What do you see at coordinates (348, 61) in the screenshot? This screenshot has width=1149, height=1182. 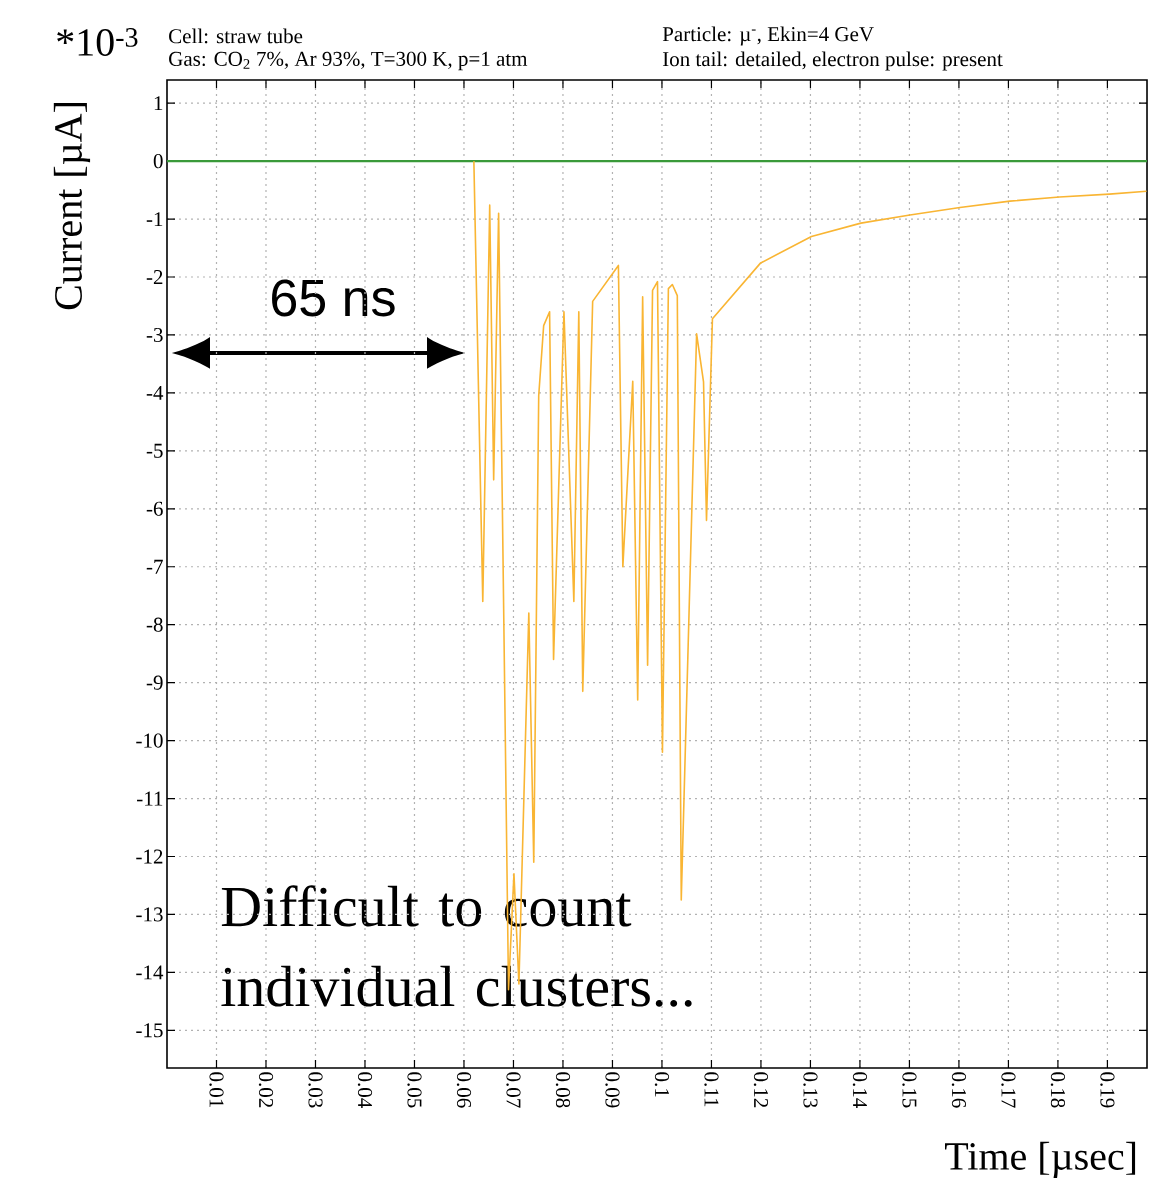 I see `text: Gas: CO$_{2}$ 7%, Ar 93%, T=300 K, p=1 atm` at bounding box center [348, 61].